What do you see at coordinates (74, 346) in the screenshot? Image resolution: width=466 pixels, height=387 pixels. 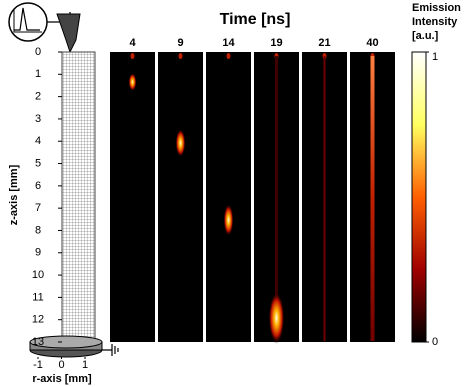 I see `ground-plate` at bounding box center [74, 346].